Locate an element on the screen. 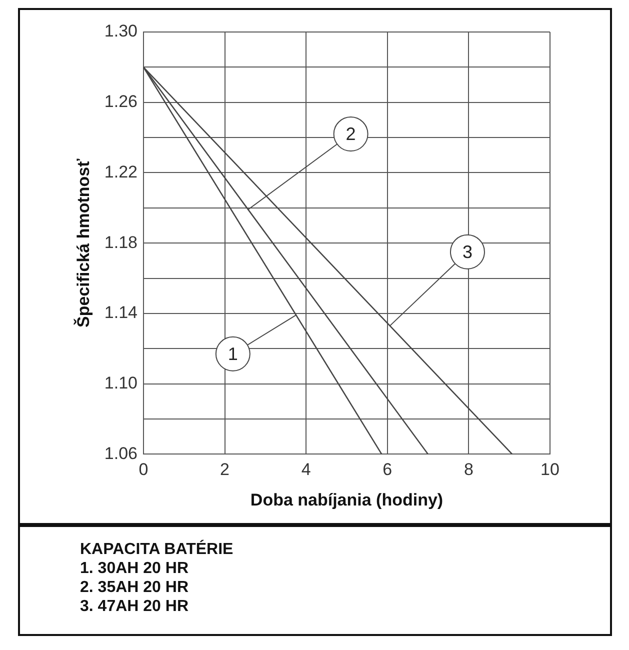 Image resolution: width=629 pixels, height=650 pixels. text: 3. 47AH 20 HR is located at coordinates (135, 606).